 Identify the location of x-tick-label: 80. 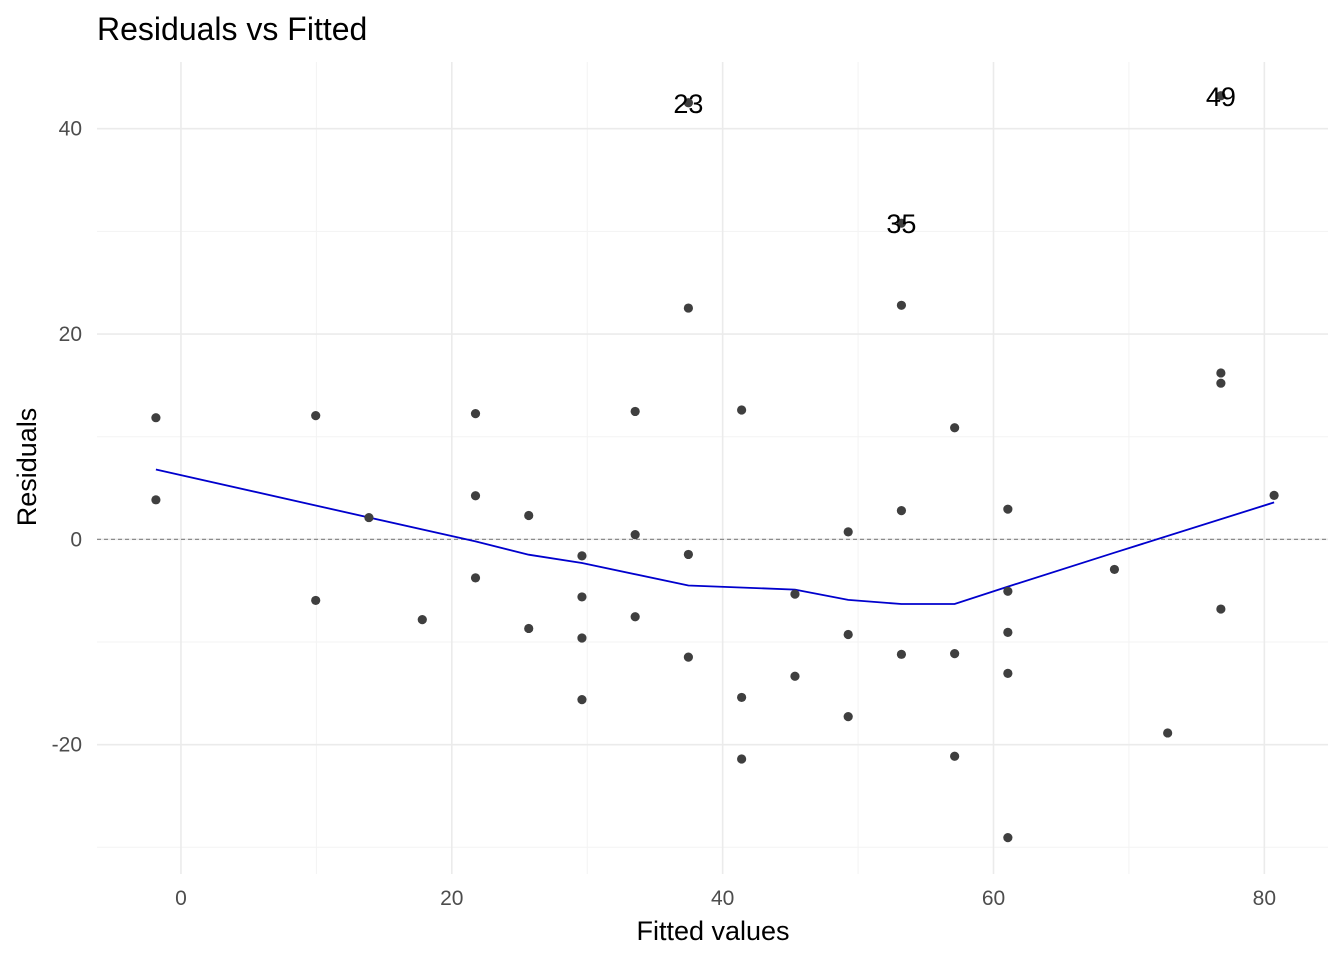
(1264, 898).